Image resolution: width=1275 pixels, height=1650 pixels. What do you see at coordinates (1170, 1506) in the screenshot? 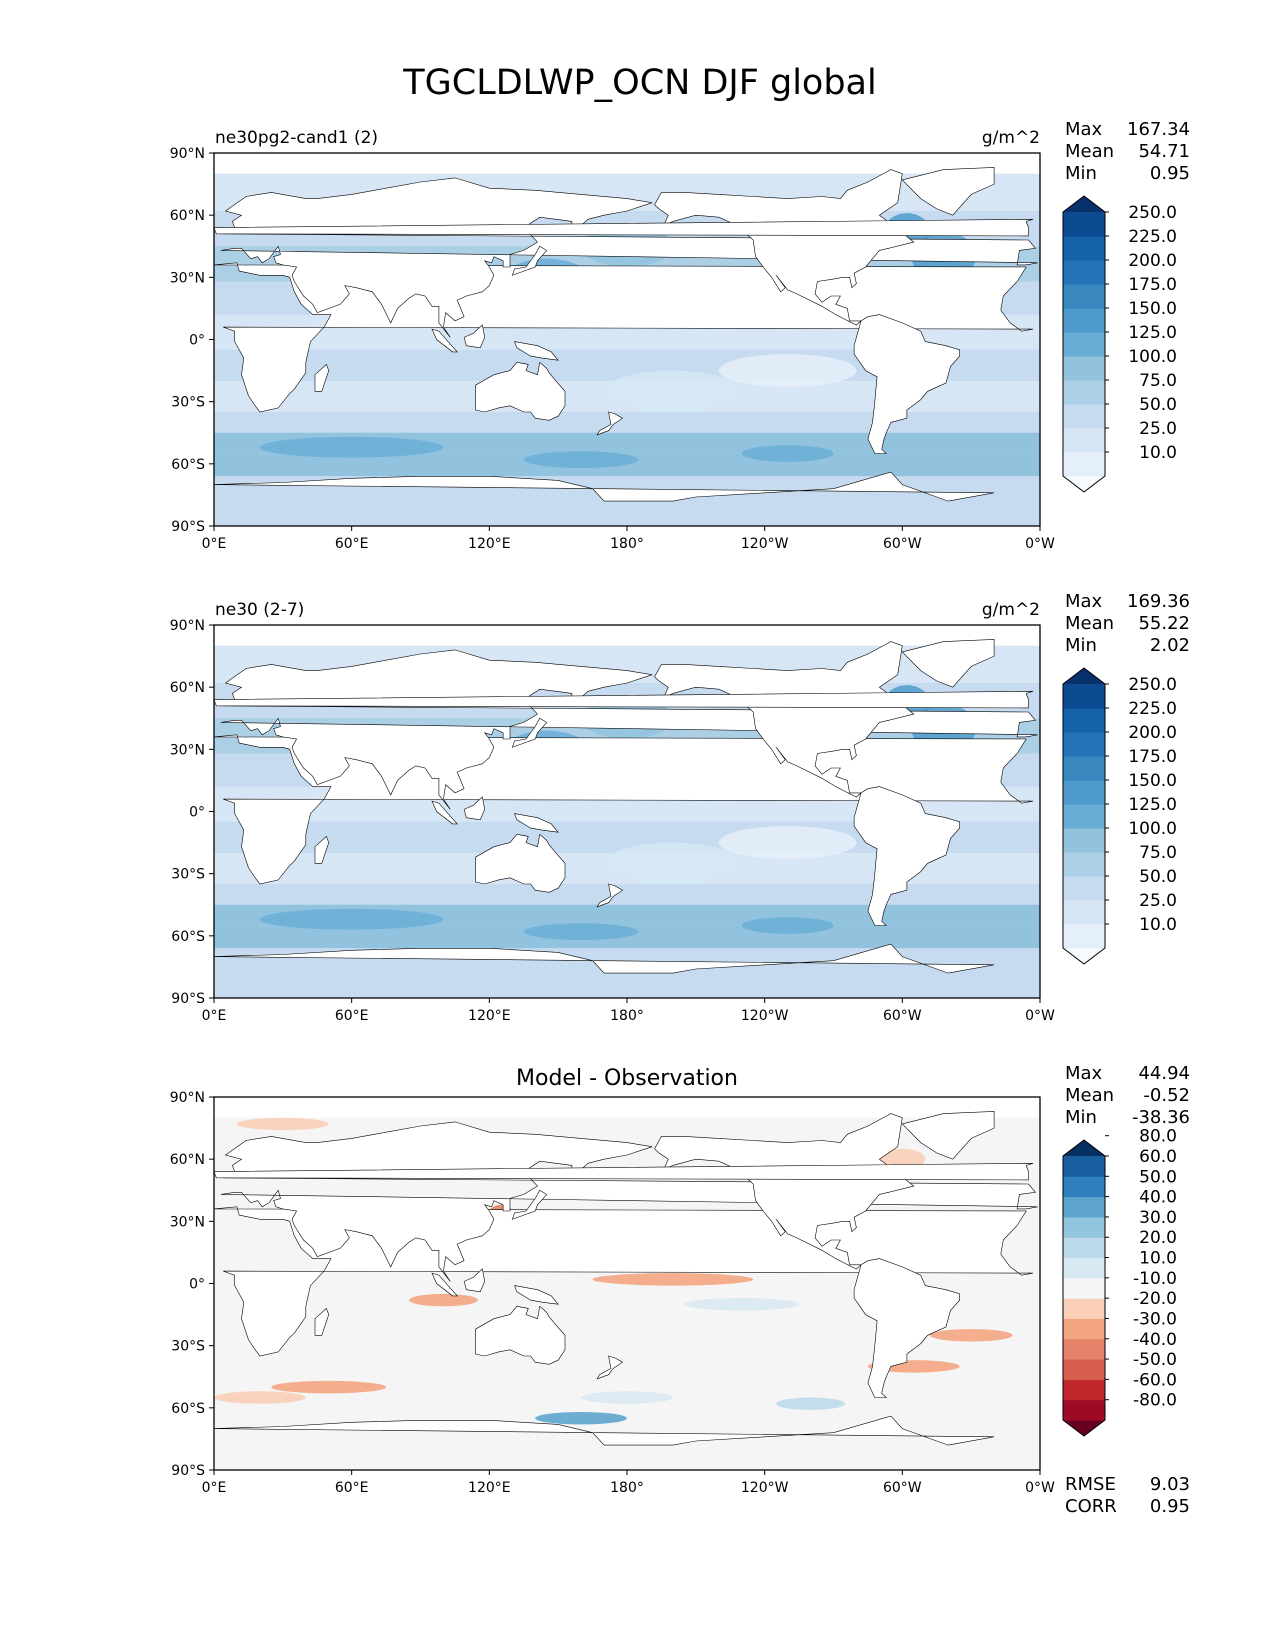
I see `stat-value-corr: 0.95` at bounding box center [1170, 1506].